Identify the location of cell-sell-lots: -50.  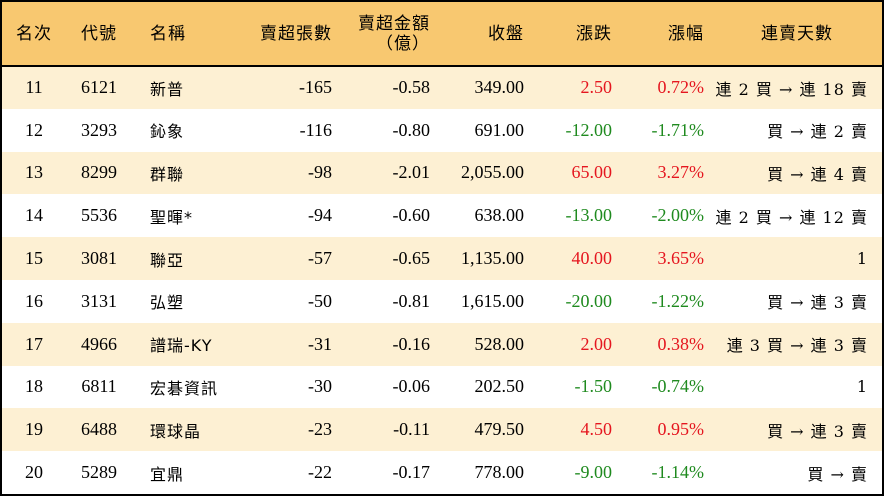
(320, 300).